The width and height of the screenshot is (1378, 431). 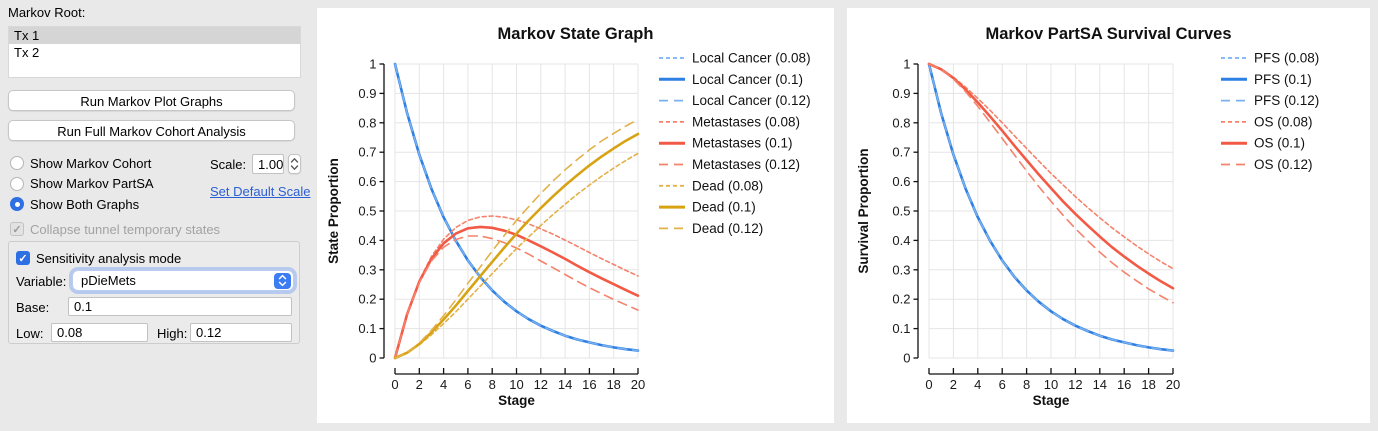 What do you see at coordinates (742, 143) in the screenshot?
I see `svg-text: Metastases (0.1)` at bounding box center [742, 143].